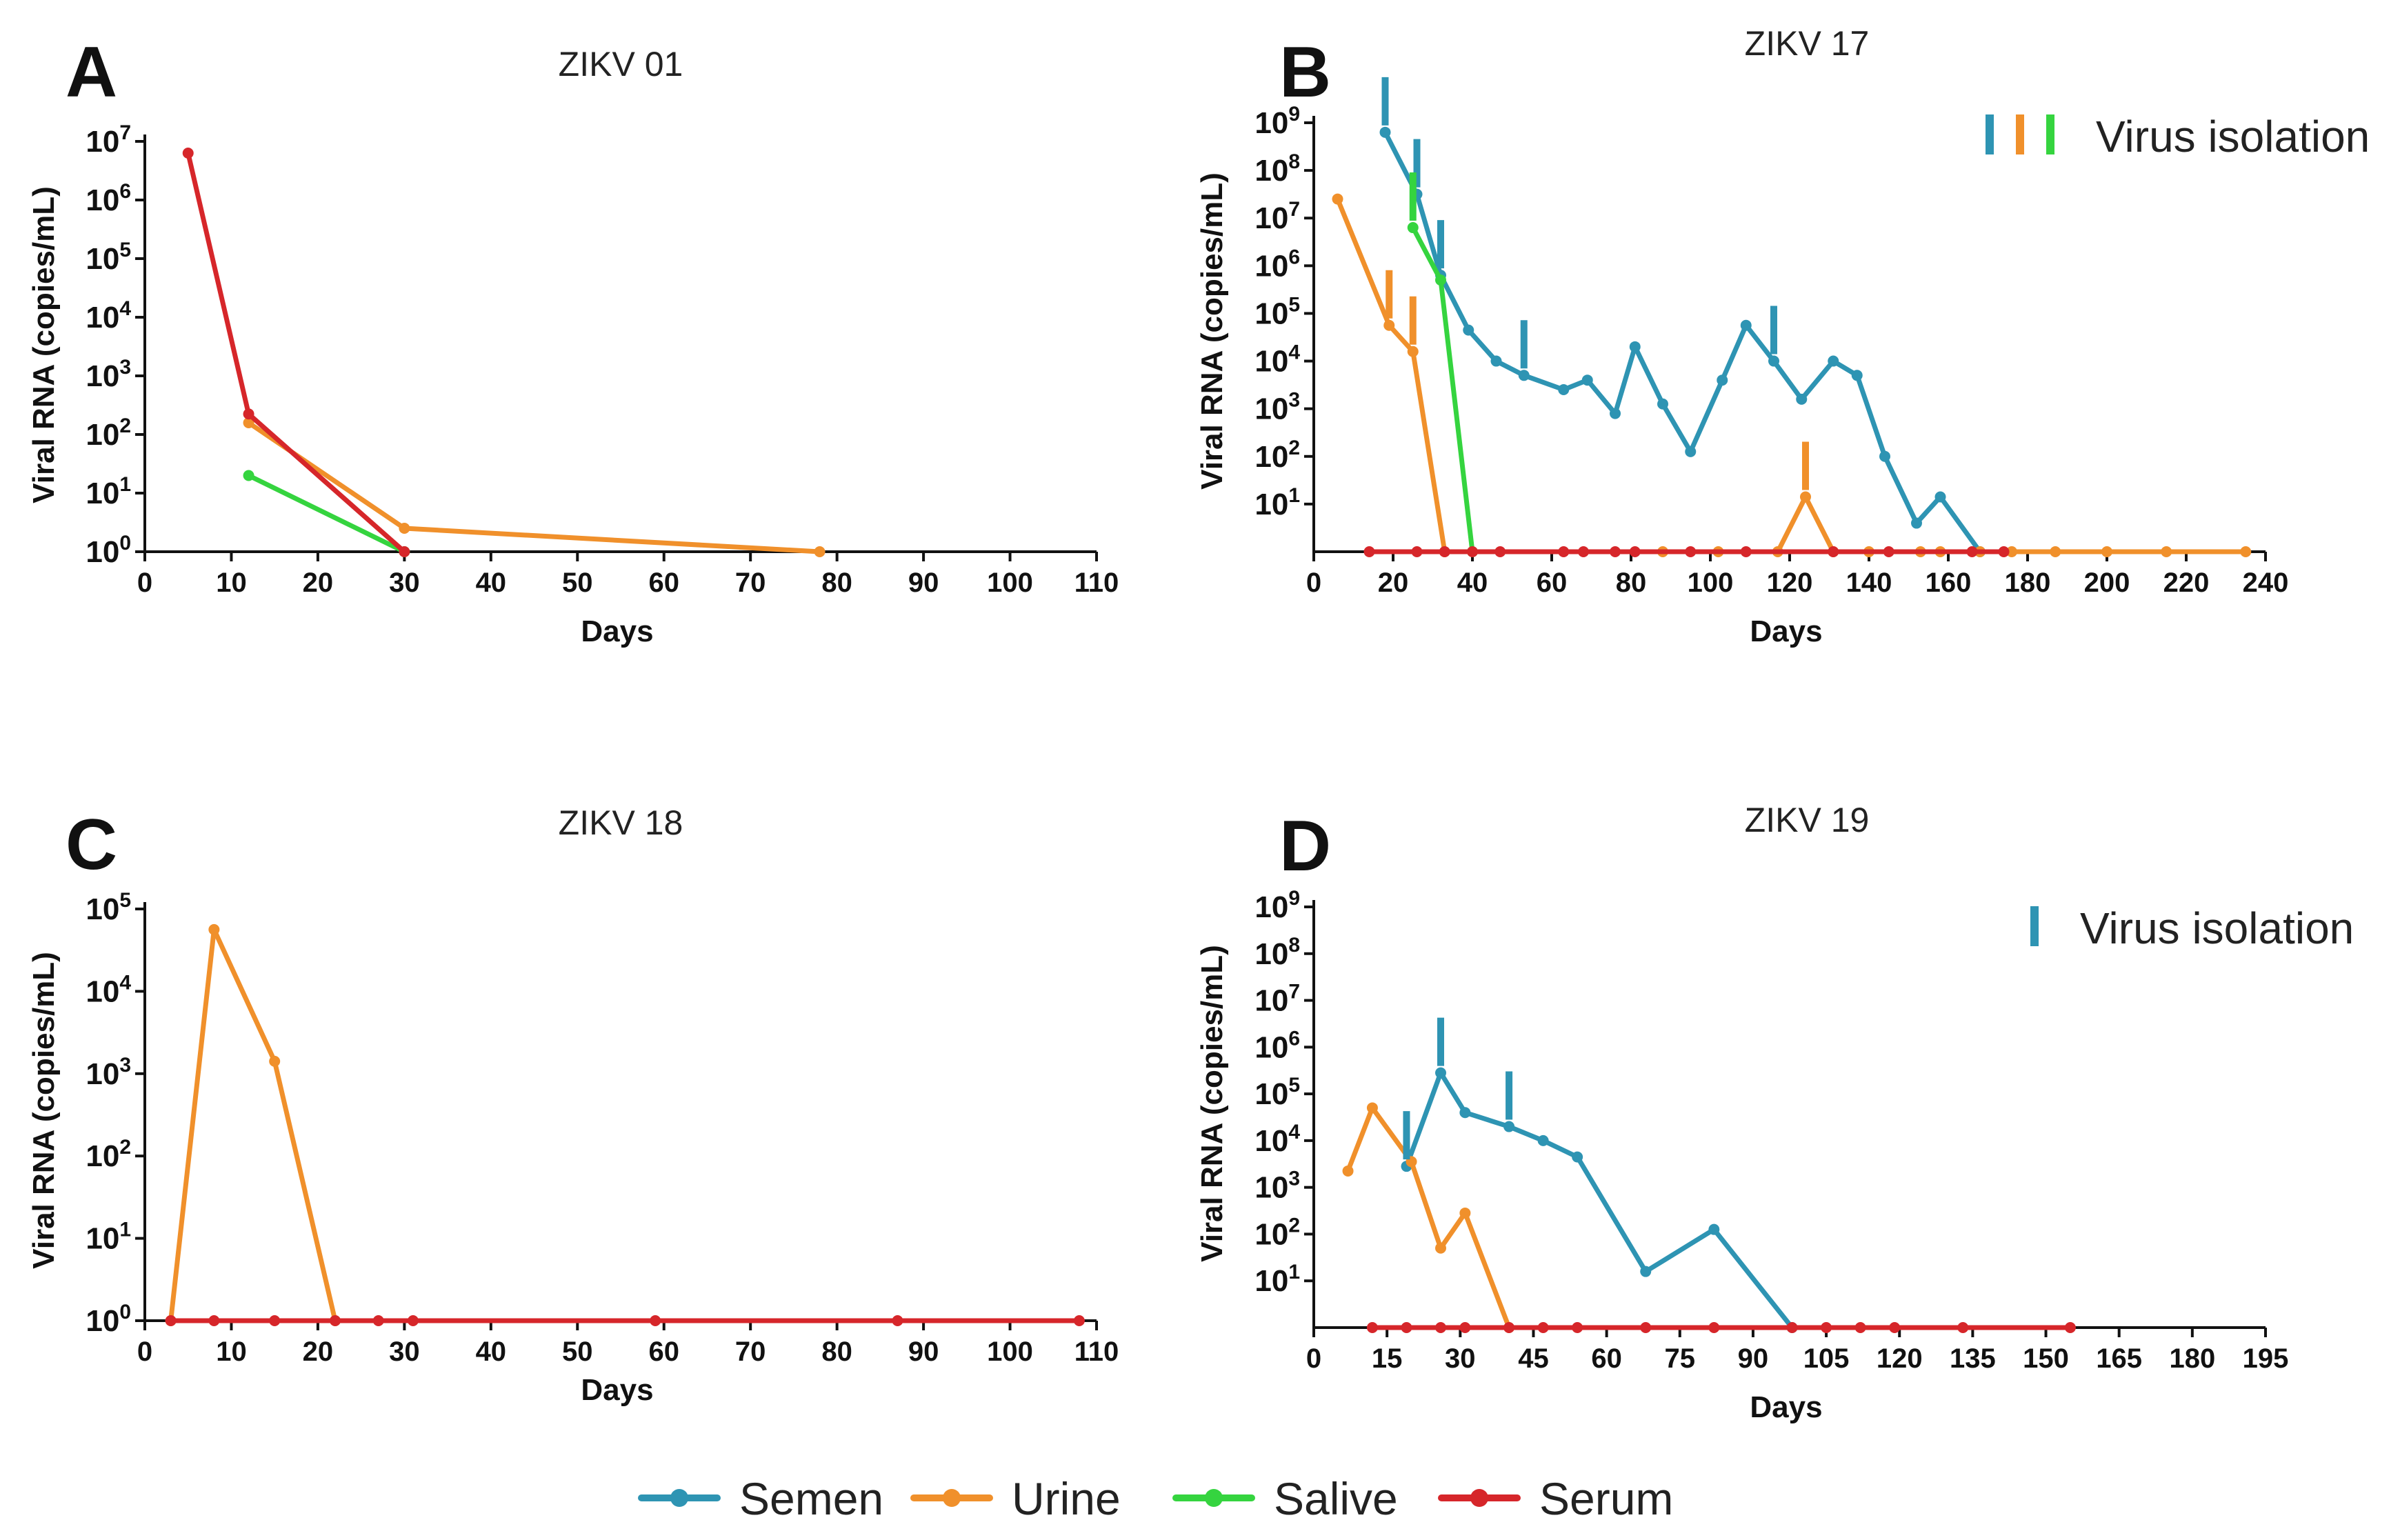 The image size is (2400, 1540). Describe the element at coordinates (1808, 820) in the screenshot. I see `panel-title: ZIKV 19` at that location.